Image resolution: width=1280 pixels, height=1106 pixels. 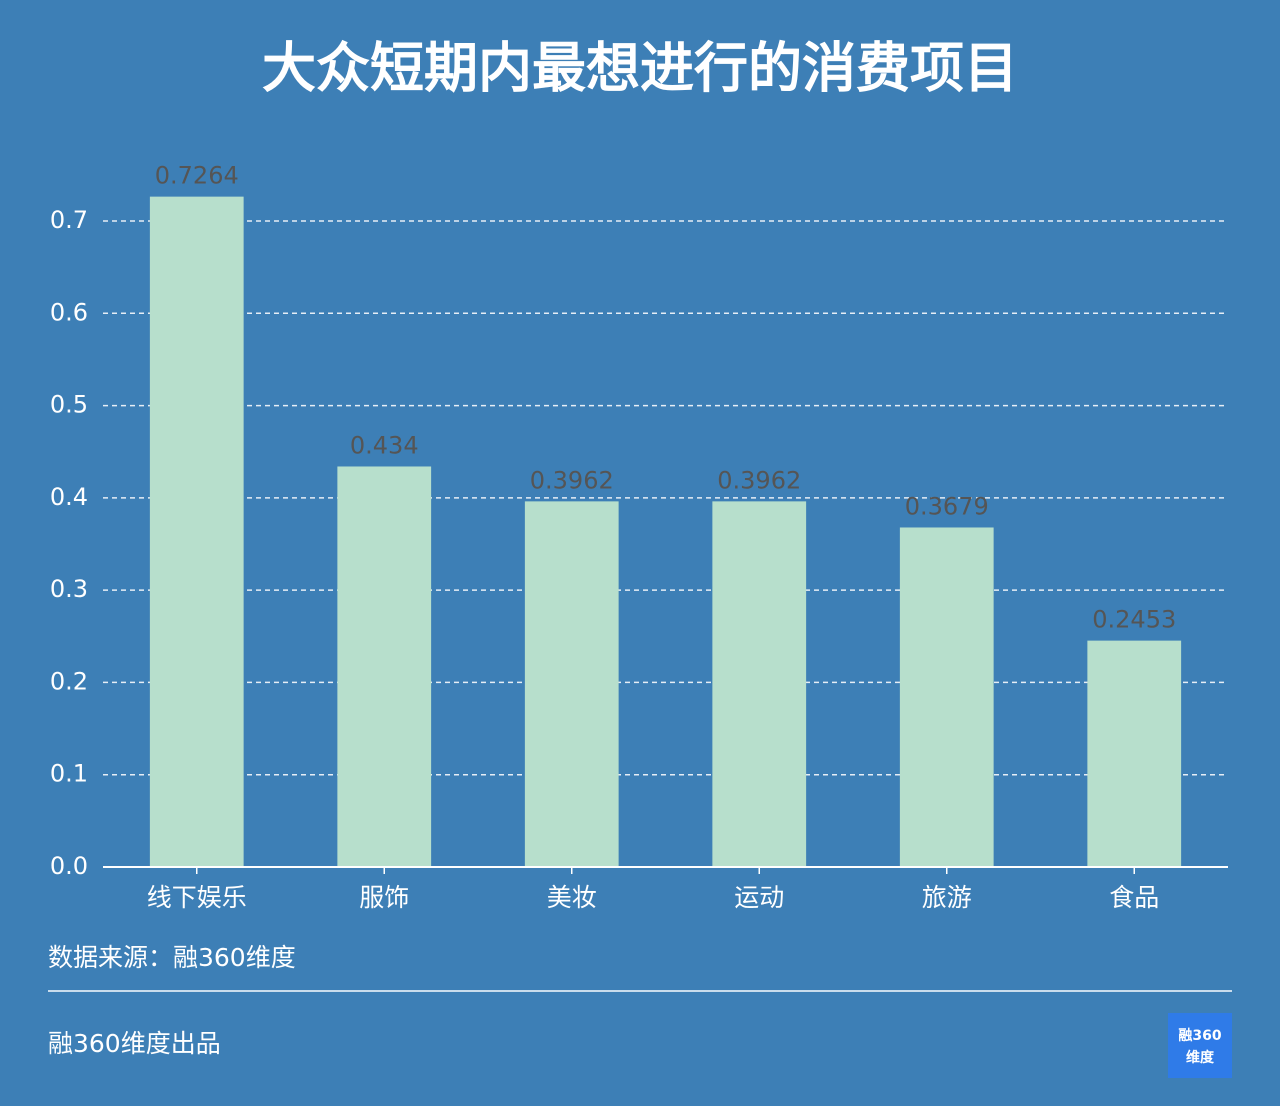 What do you see at coordinates (197, 897) in the screenshot?
I see `x-tick-label: 线下娱乐` at bounding box center [197, 897].